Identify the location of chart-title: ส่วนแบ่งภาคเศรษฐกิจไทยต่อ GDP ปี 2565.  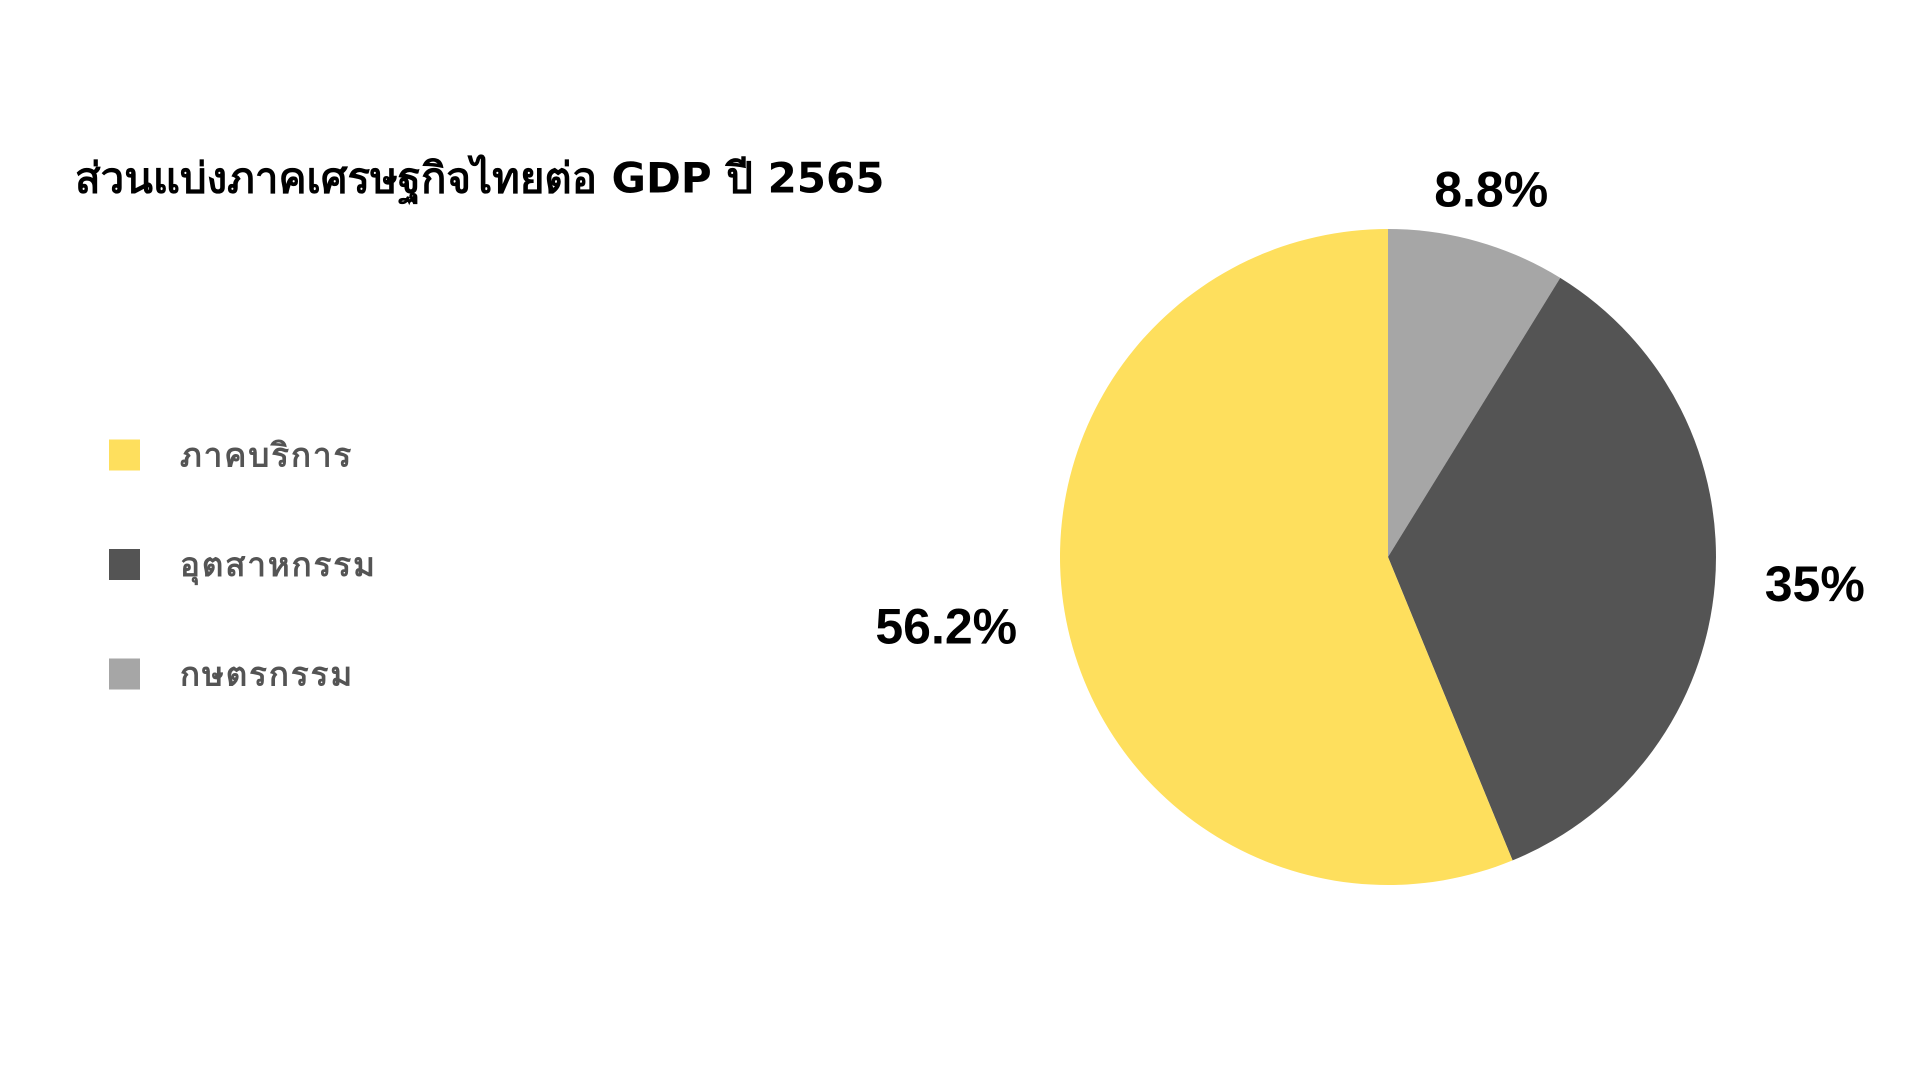
(479, 180).